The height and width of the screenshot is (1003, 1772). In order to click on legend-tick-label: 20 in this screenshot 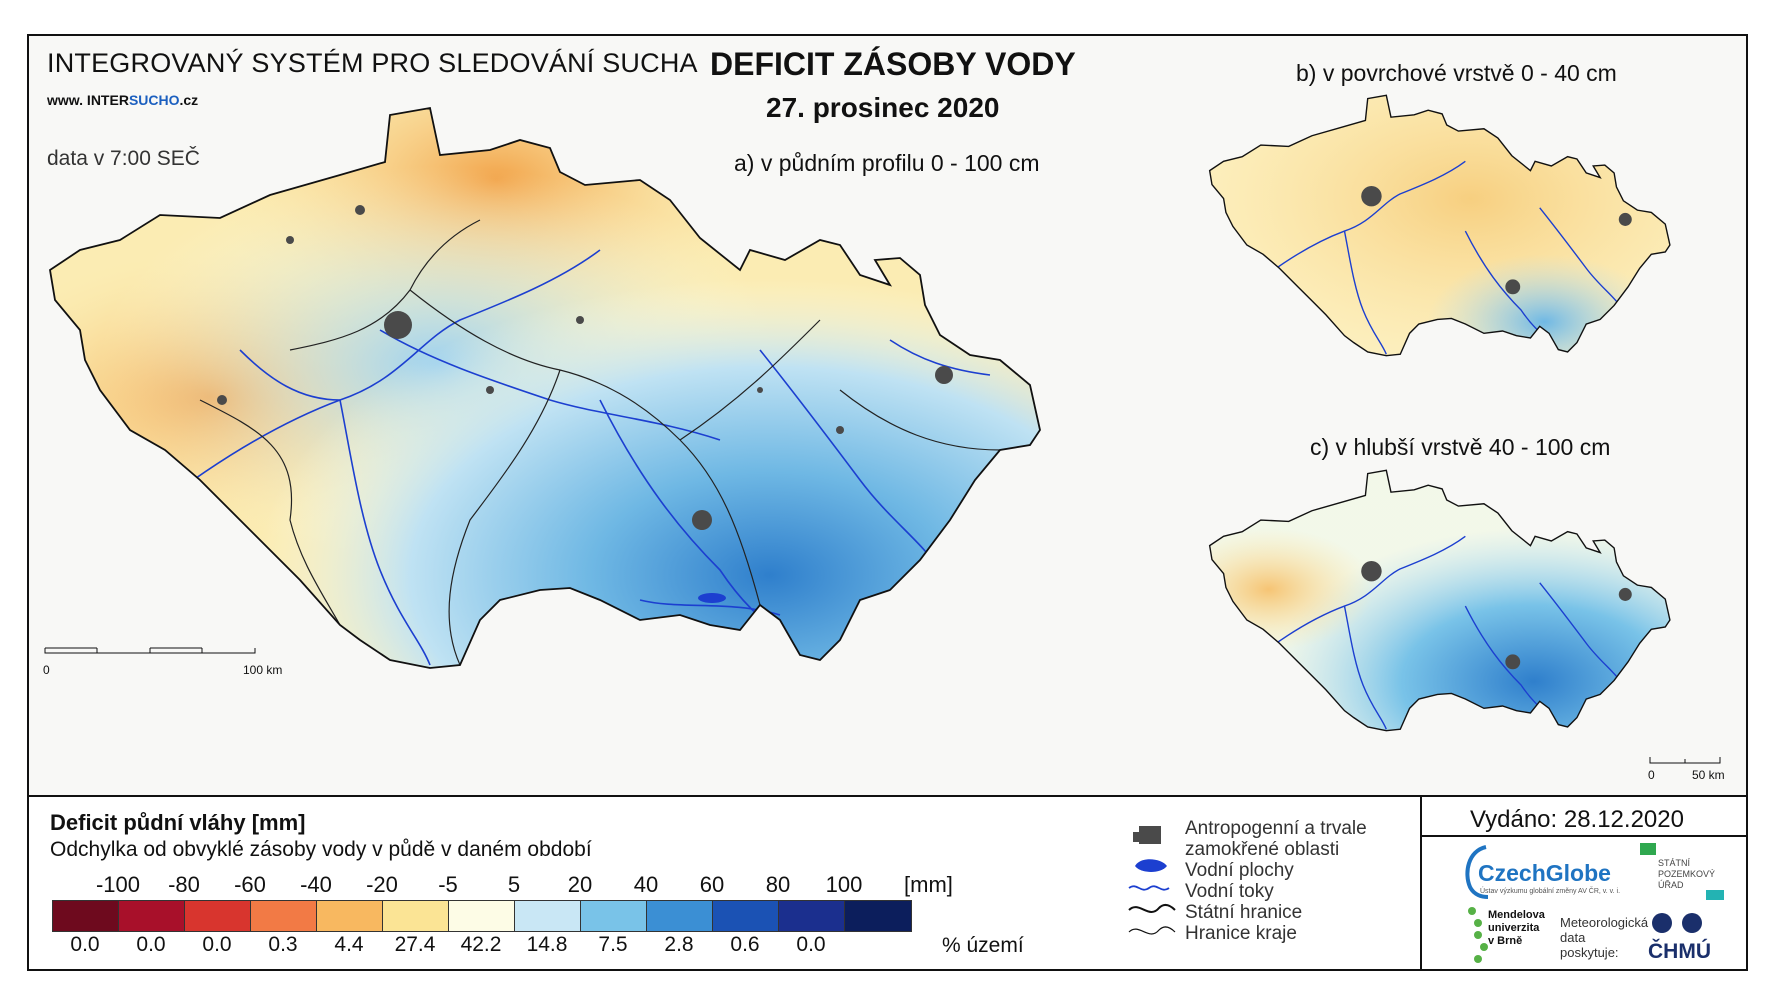, I will do `click(580, 884)`.